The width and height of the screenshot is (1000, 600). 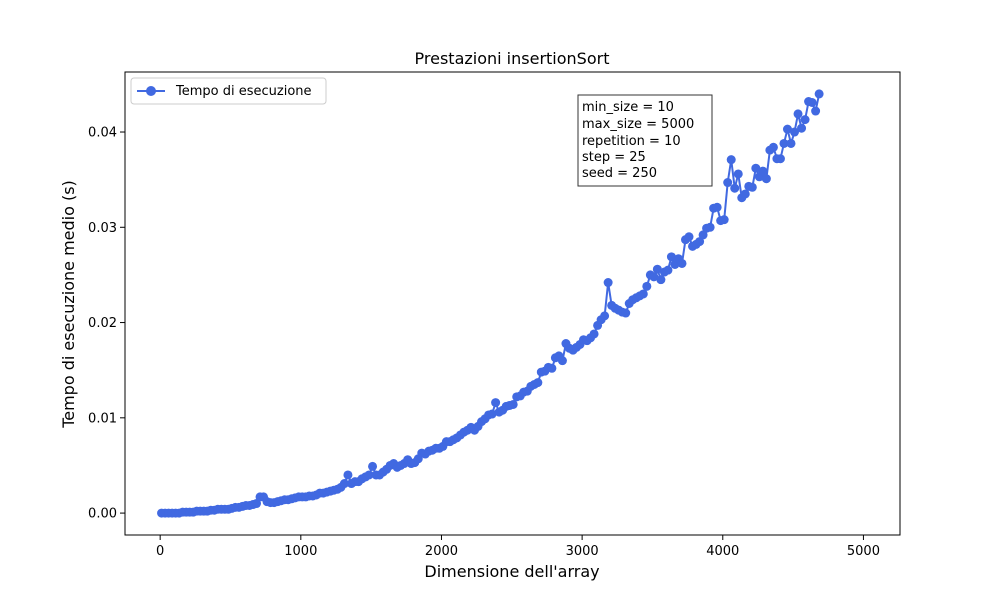 I want to click on y-tick-label: 0.02, so click(x=102, y=323).